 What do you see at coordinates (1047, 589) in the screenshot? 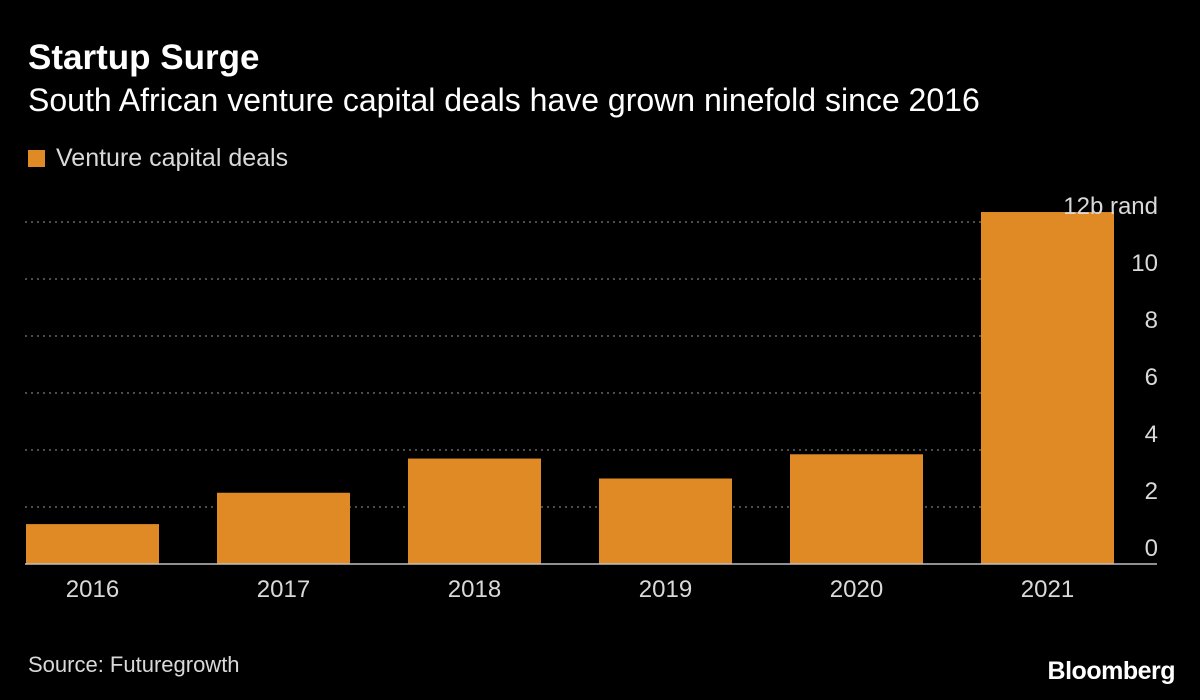
I see `x-category-label: 2021` at bounding box center [1047, 589].